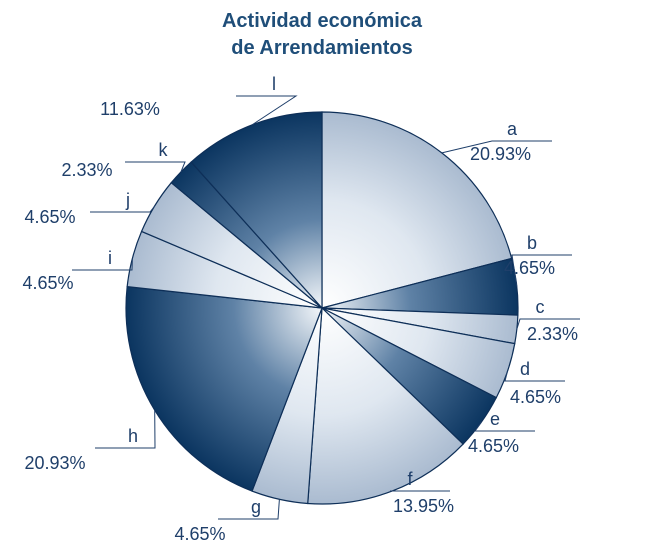  Describe the element at coordinates (417, 210) in the screenshot. I see `pie-slice-a` at that location.